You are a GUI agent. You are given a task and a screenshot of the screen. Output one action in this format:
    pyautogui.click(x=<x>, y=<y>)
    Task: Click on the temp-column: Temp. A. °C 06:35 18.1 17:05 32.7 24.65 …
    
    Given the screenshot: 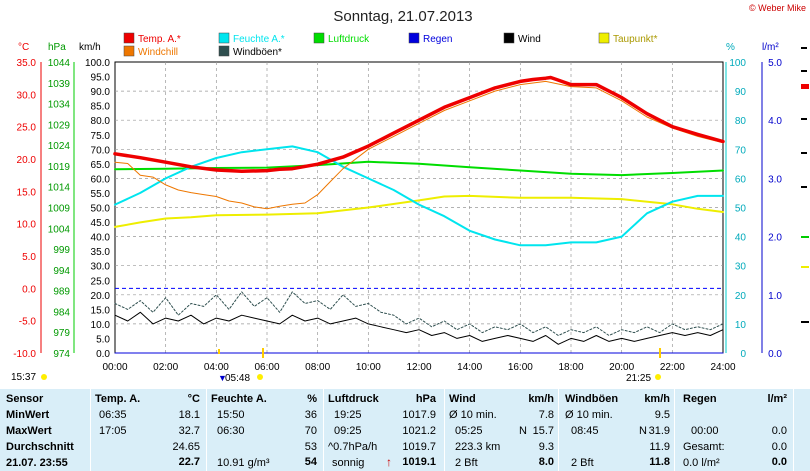 What is the action you would take?
    pyautogui.click(x=148, y=430)
    